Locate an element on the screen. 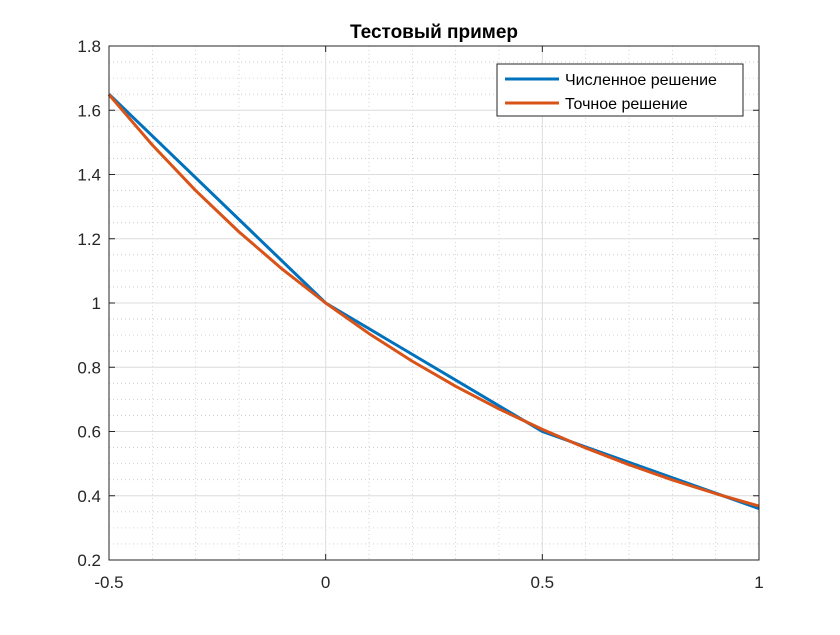 Image resolution: width=840 pixels, height=635 pixels. y-tick-label: 1.2 is located at coordinates (89, 239).